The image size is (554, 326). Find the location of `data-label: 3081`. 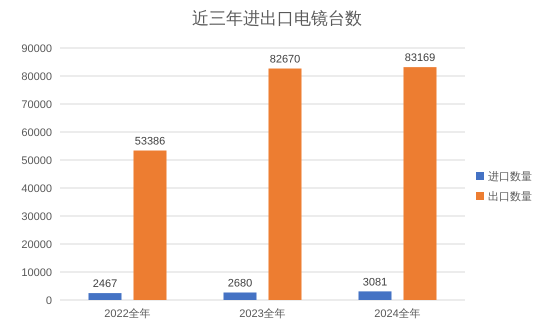

data-label: 3081 is located at coordinates (375, 282).